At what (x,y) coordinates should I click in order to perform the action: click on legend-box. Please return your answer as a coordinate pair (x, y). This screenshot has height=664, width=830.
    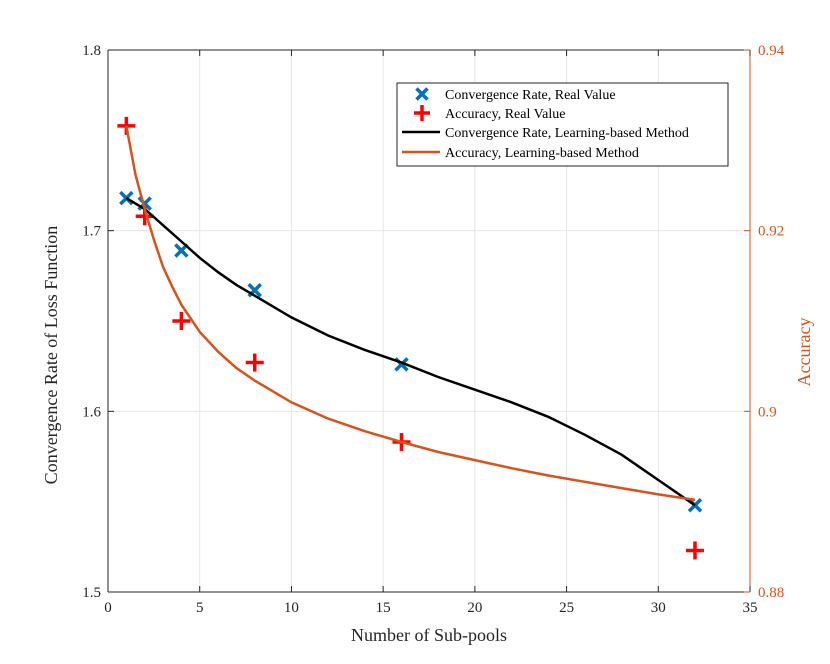
    Looking at the image, I should click on (562, 124).